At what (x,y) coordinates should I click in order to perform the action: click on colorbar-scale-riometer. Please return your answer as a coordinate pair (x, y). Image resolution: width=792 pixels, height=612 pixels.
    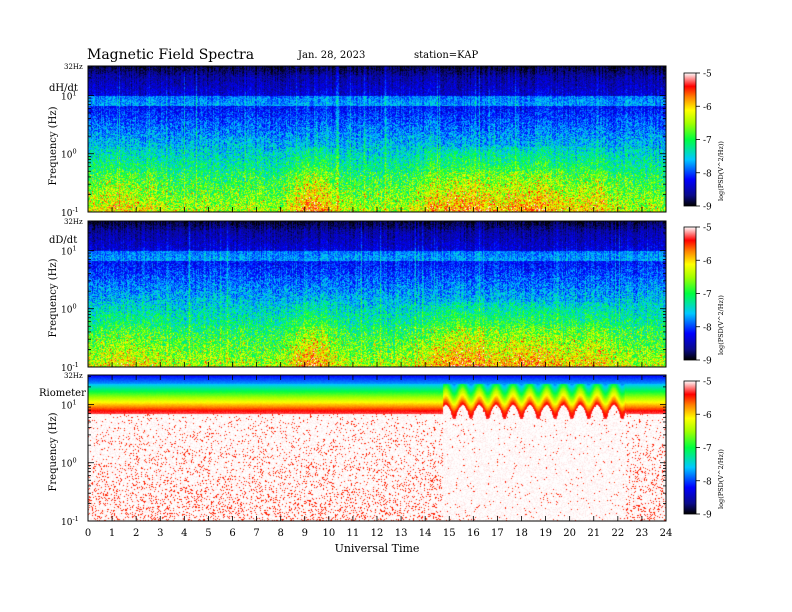
    Looking at the image, I should click on (690, 447).